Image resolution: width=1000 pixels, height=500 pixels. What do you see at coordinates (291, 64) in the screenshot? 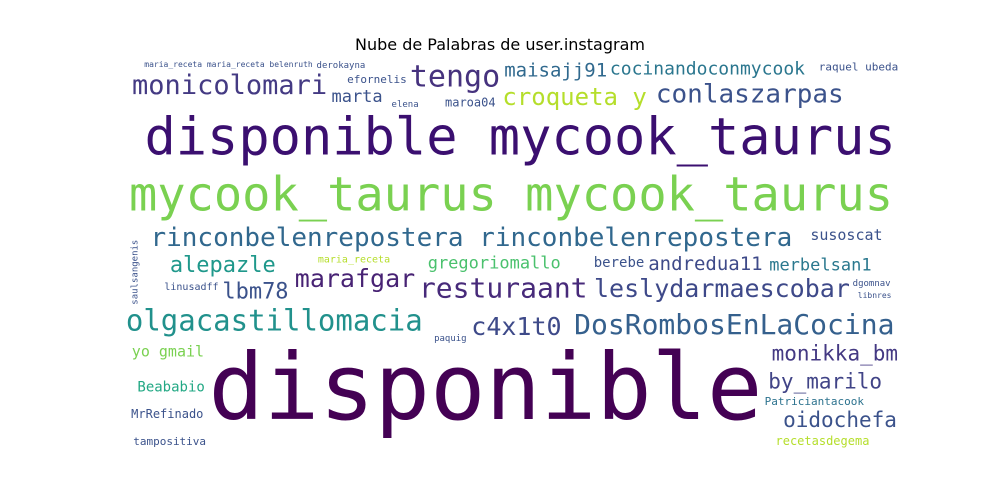
I see `word-103: belenruth` at bounding box center [291, 64].